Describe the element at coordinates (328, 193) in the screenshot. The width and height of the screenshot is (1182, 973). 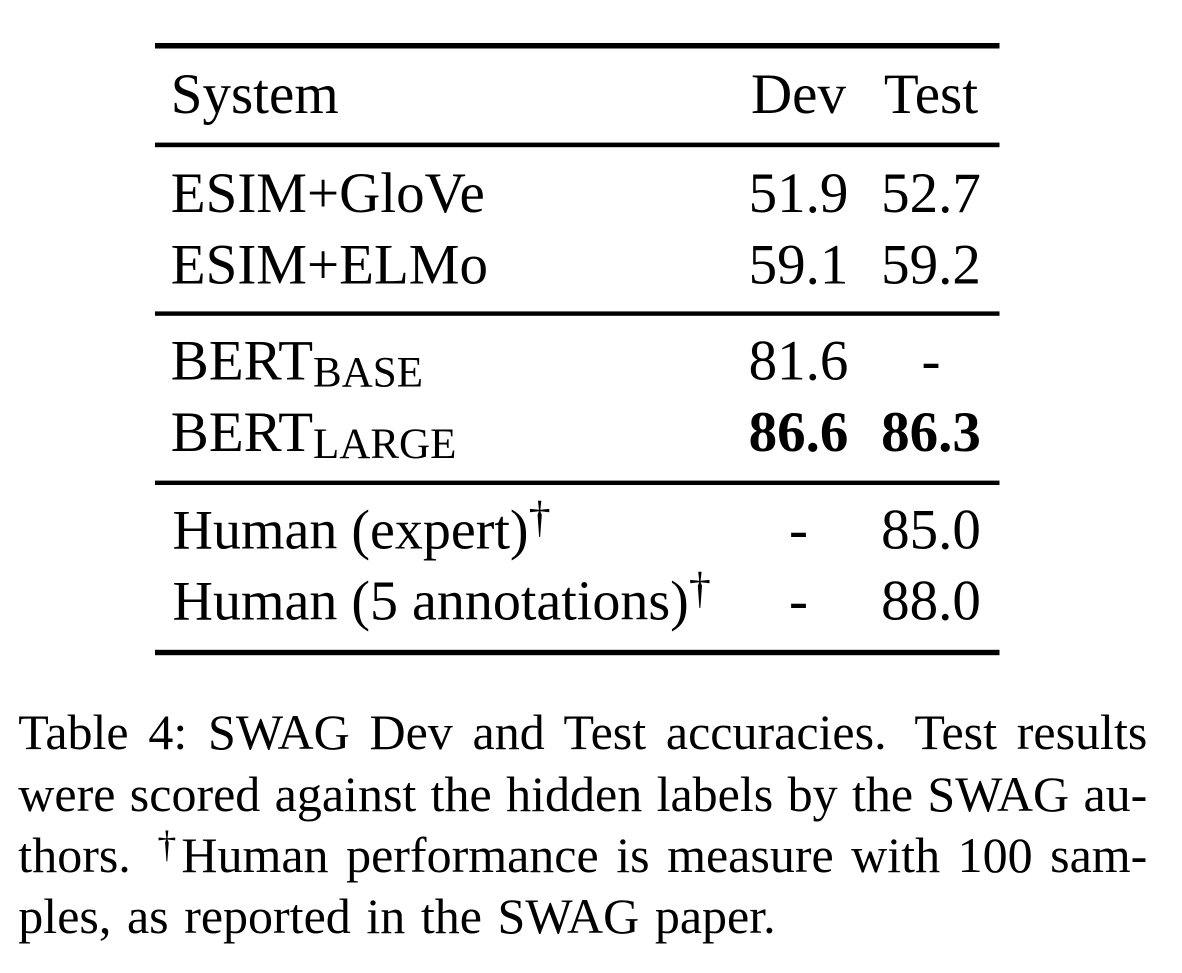
I see `svg-text: ESIM+GloVe` at that location.